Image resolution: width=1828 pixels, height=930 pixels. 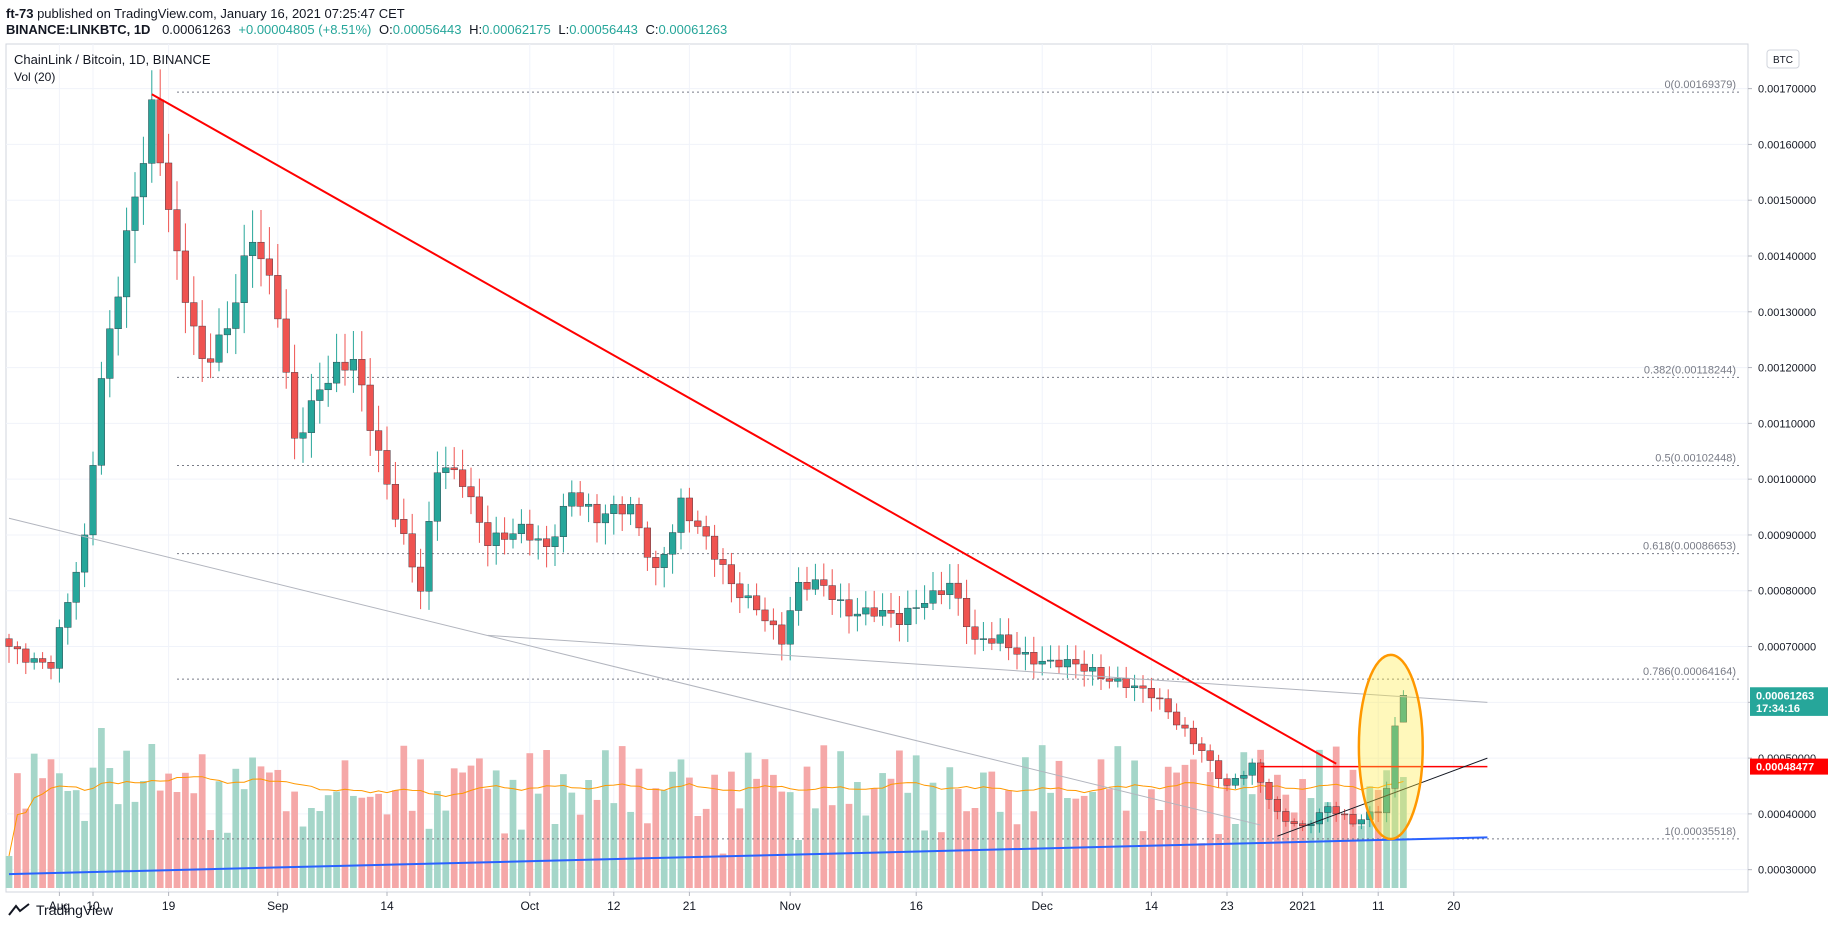 I want to click on time-tick-label: 2021, so click(x=1302, y=906).